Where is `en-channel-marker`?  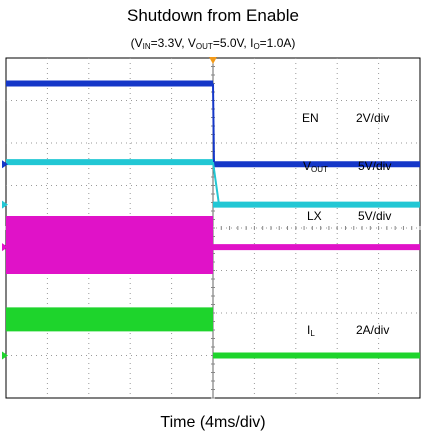
en-channel-marker is located at coordinates (5, 164).